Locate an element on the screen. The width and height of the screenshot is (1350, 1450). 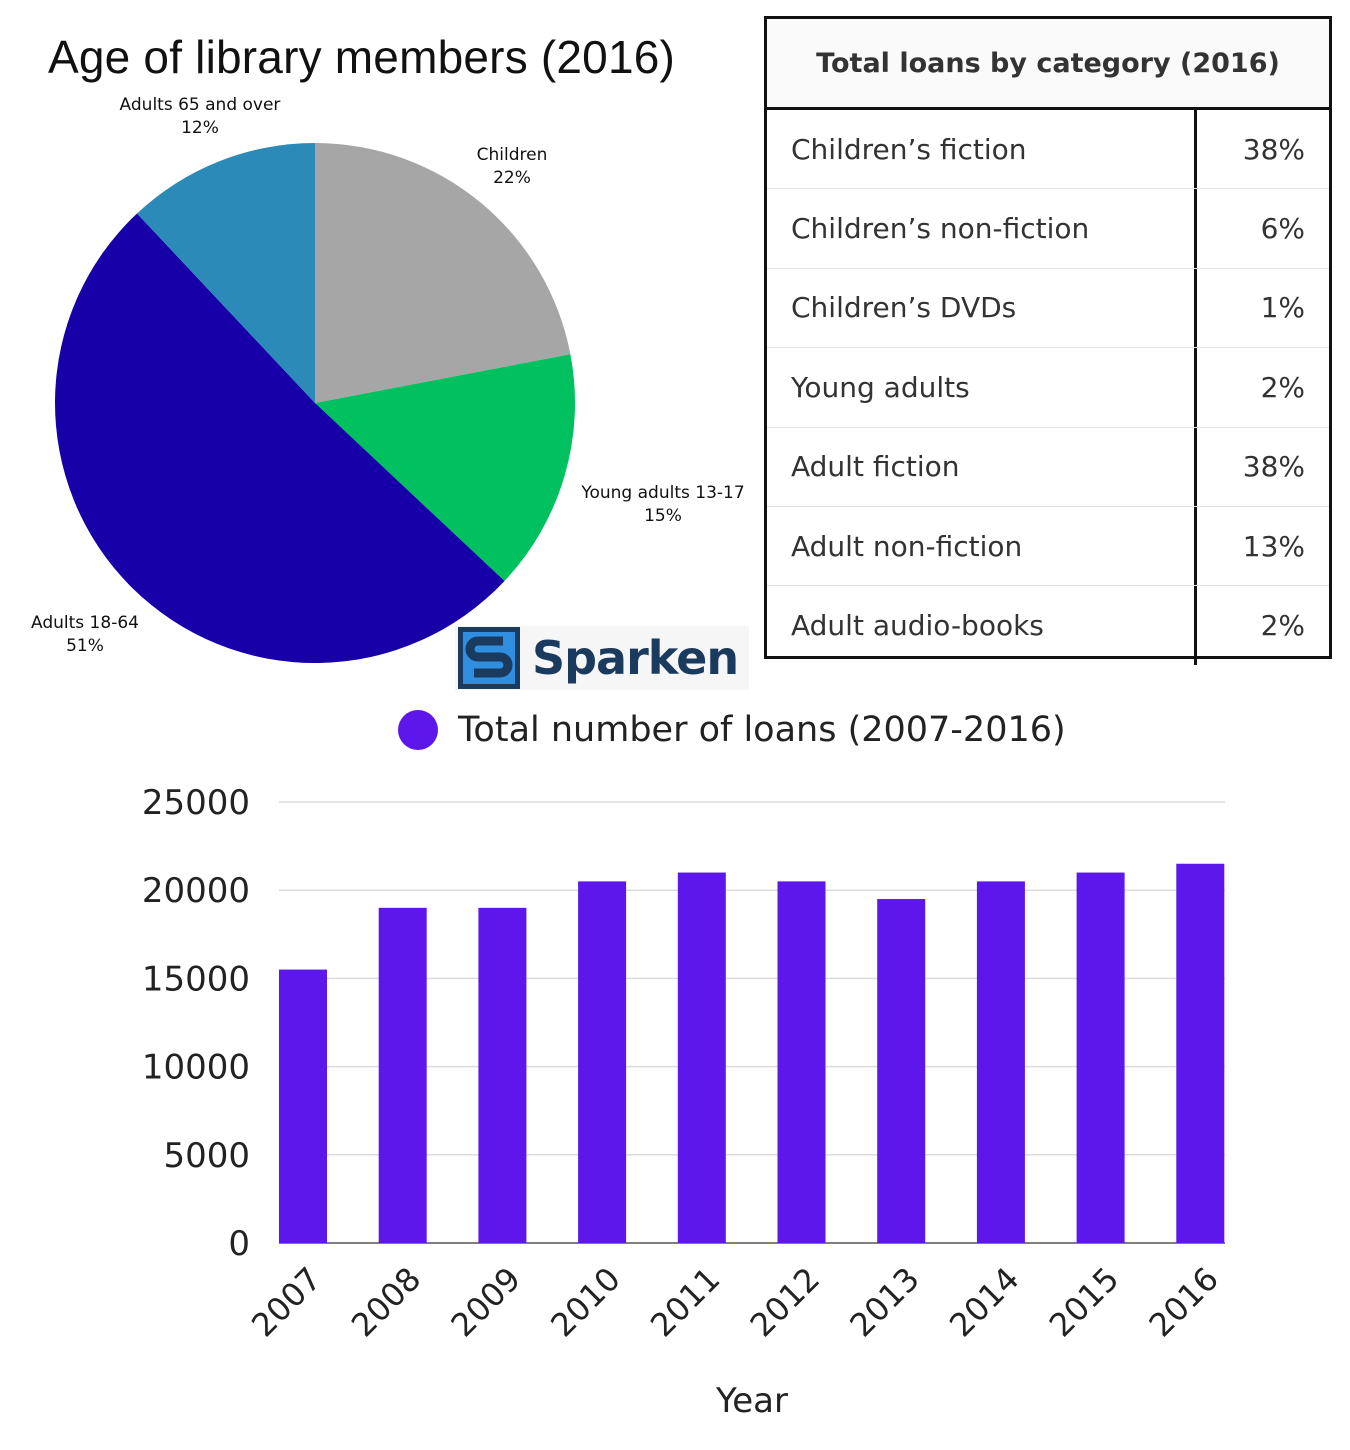
pie-label-adults-65-and-over: Adults 65 and over is located at coordinates (200, 105).